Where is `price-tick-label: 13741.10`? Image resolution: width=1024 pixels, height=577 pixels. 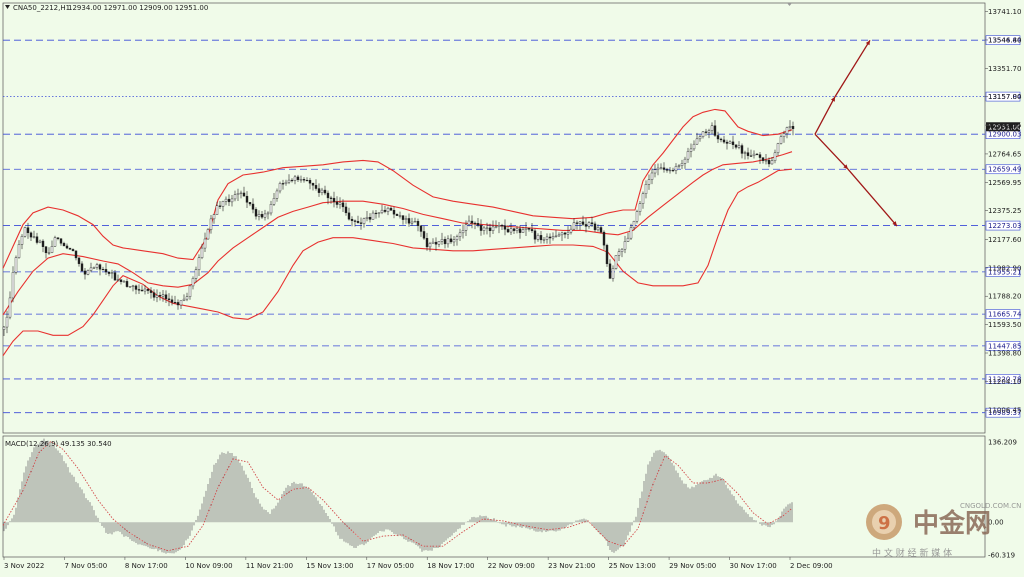 price-tick-label: 13741.10 is located at coordinates (1004, 12).